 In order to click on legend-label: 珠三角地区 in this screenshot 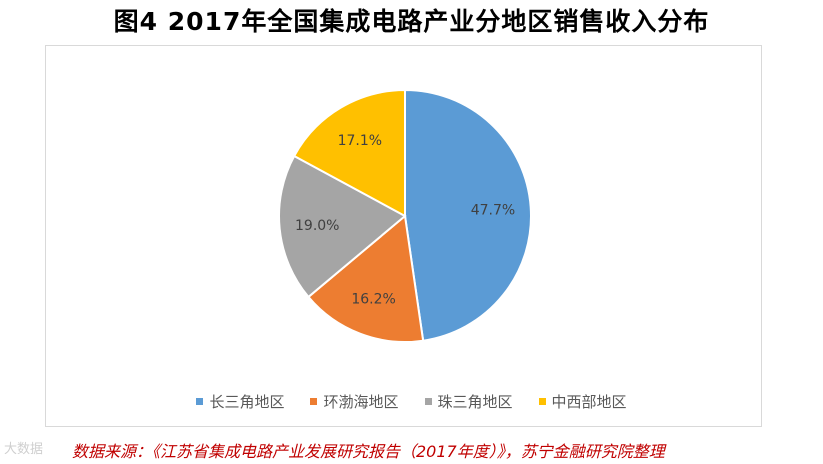, I will do `click(475, 401)`.